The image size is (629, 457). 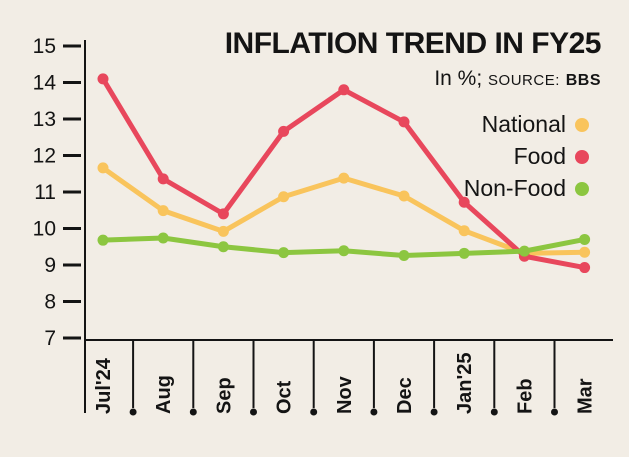 I want to click on y-tick-label: 7, so click(x=50, y=338).